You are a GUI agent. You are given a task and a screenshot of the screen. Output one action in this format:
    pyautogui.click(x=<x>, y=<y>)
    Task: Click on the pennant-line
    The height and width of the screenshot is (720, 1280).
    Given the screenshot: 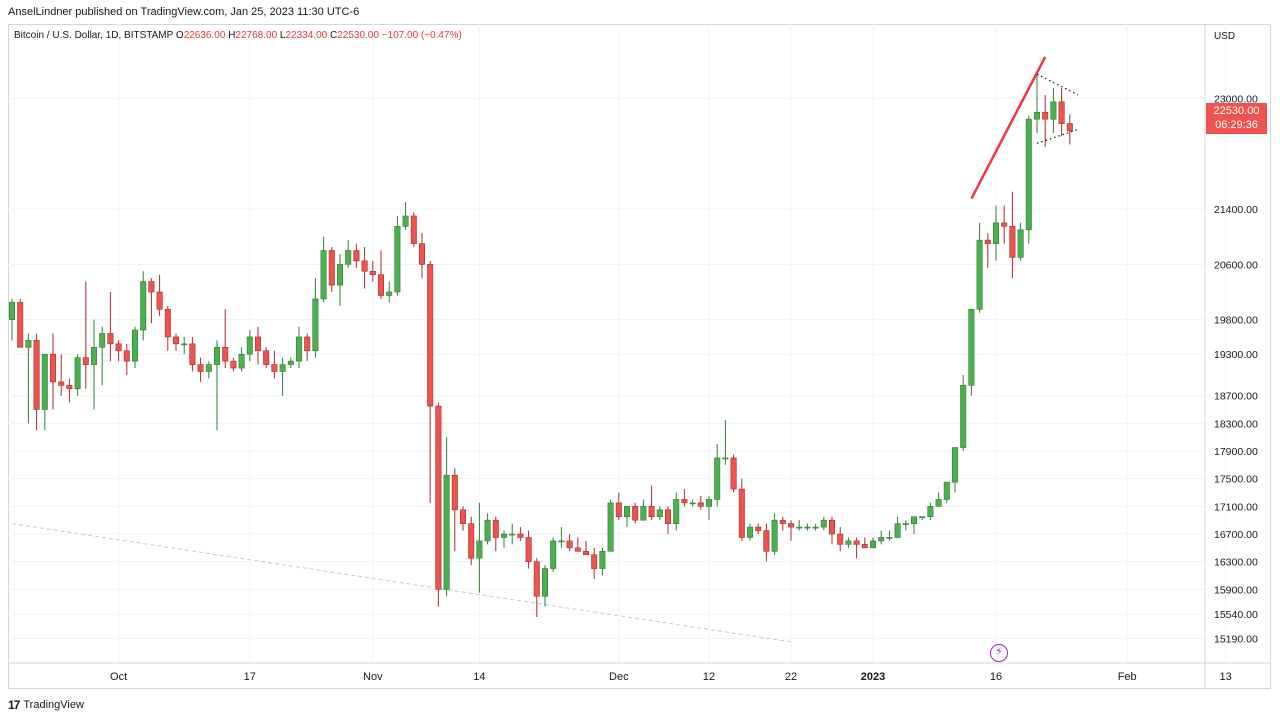 What is the action you would take?
    pyautogui.click(x=1057, y=84)
    